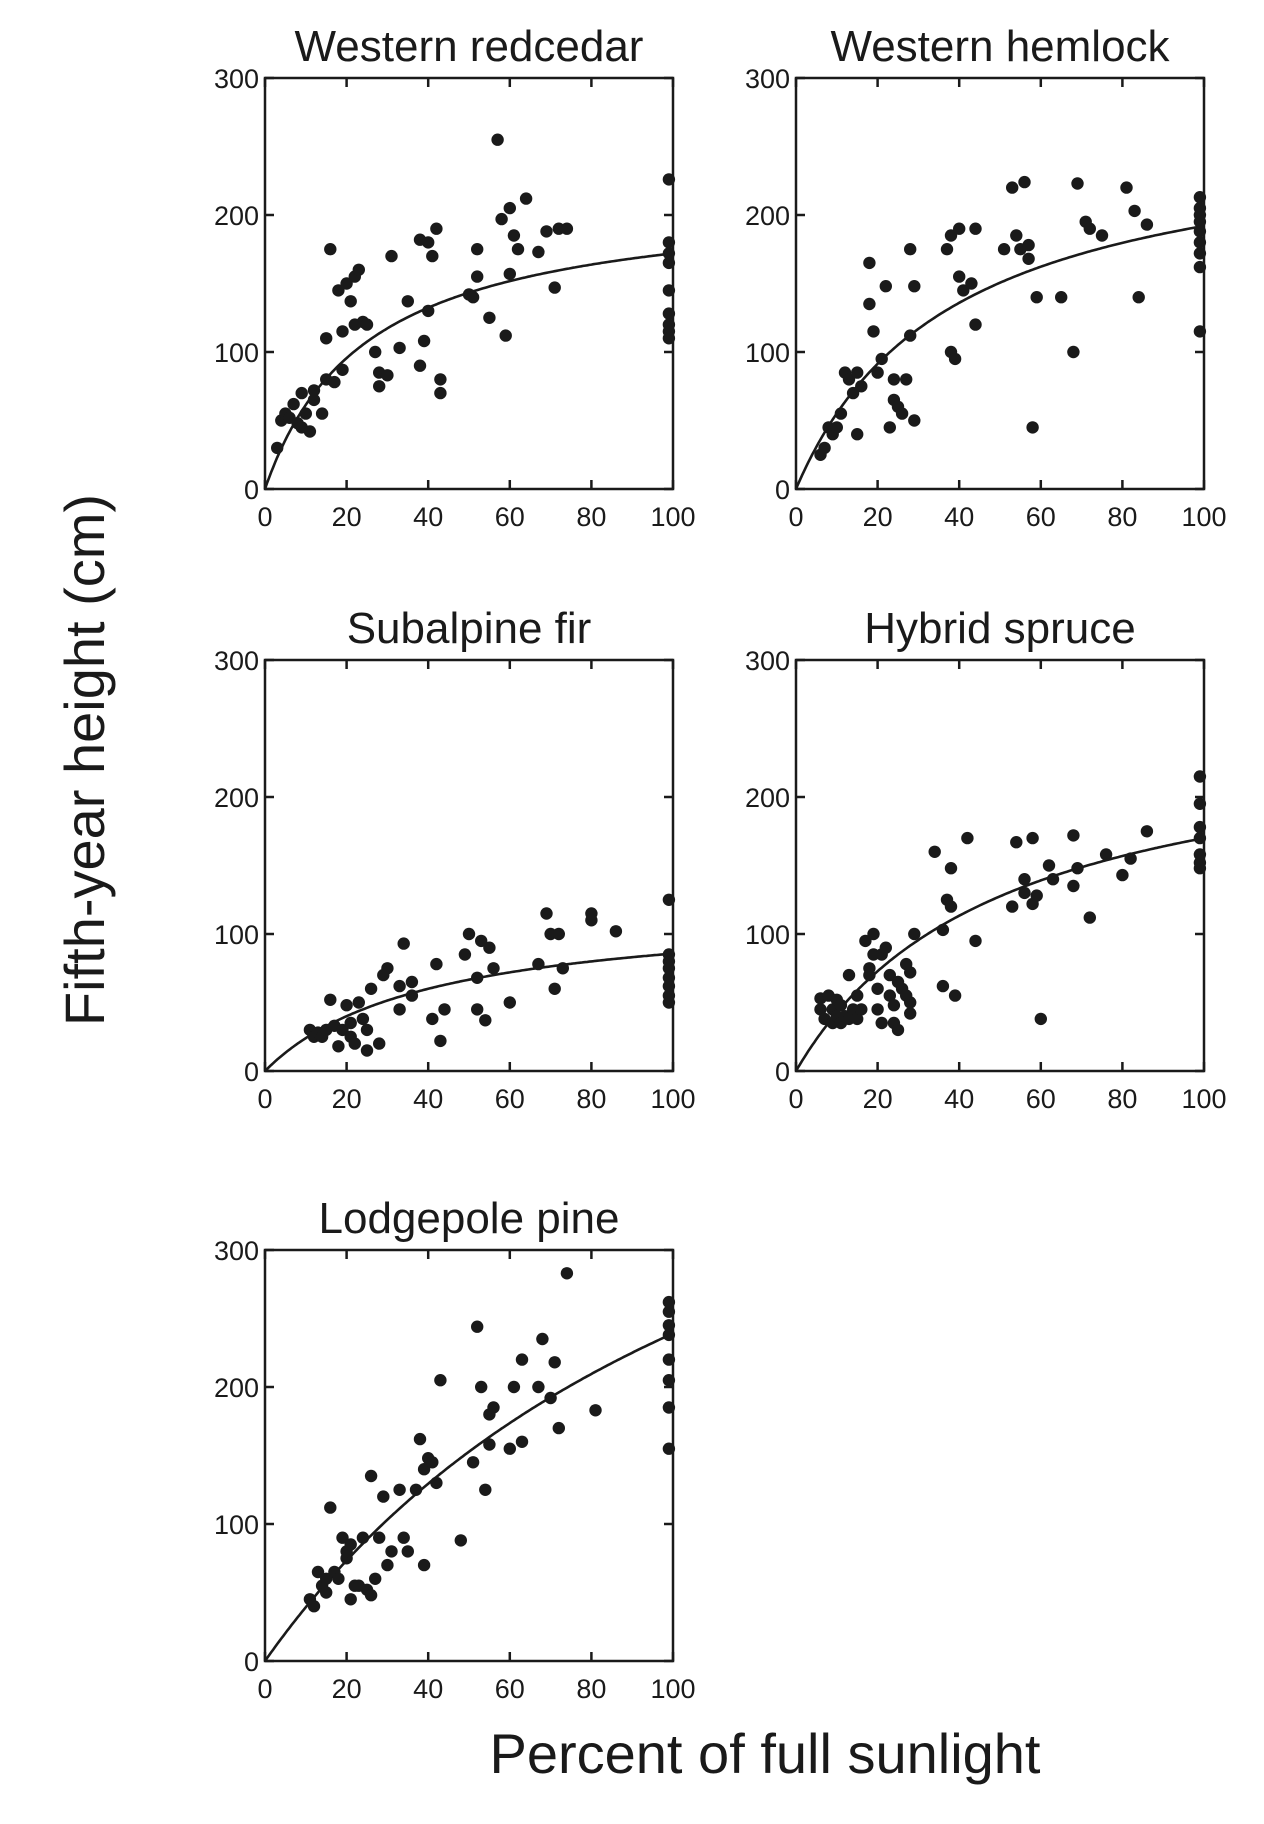 The image size is (1264, 1824). I want to click on x-tick-label: 20, so click(347, 517).